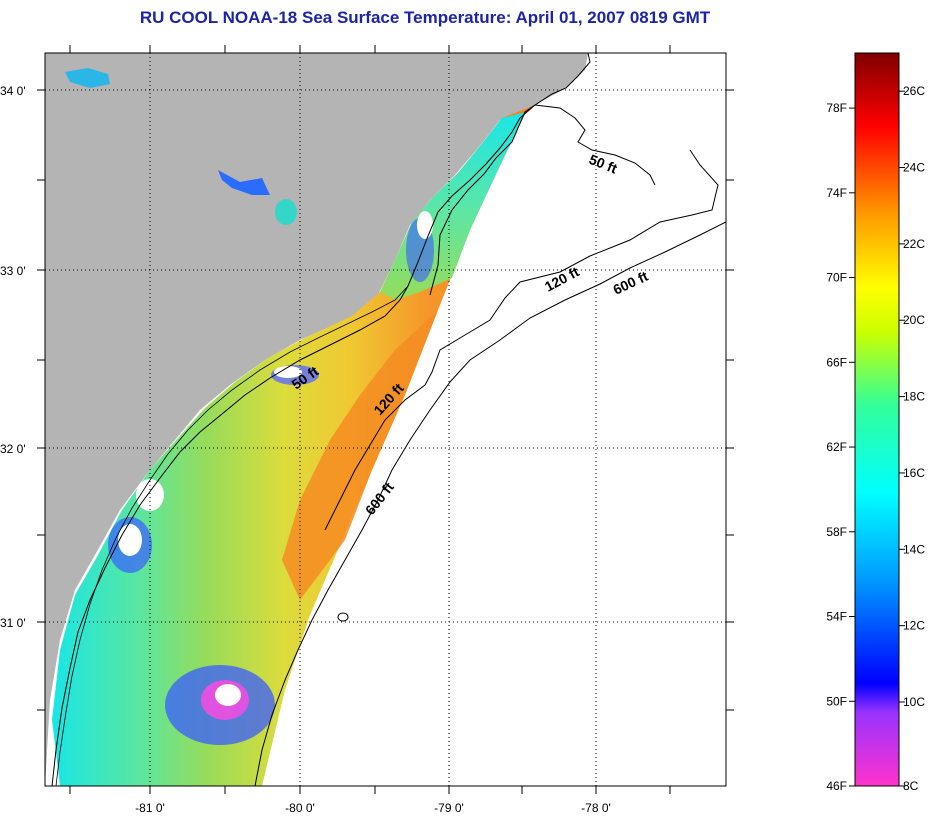  I want to click on cold-patch-mid-white, so click(288, 372).